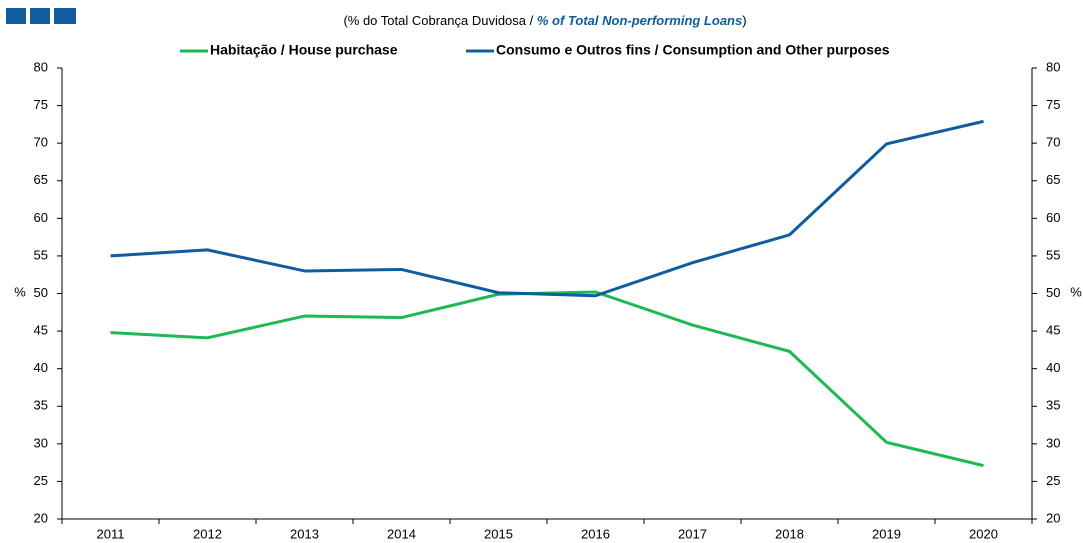 The width and height of the screenshot is (1083, 543). I want to click on x-tick-label: 2016, so click(595, 533).